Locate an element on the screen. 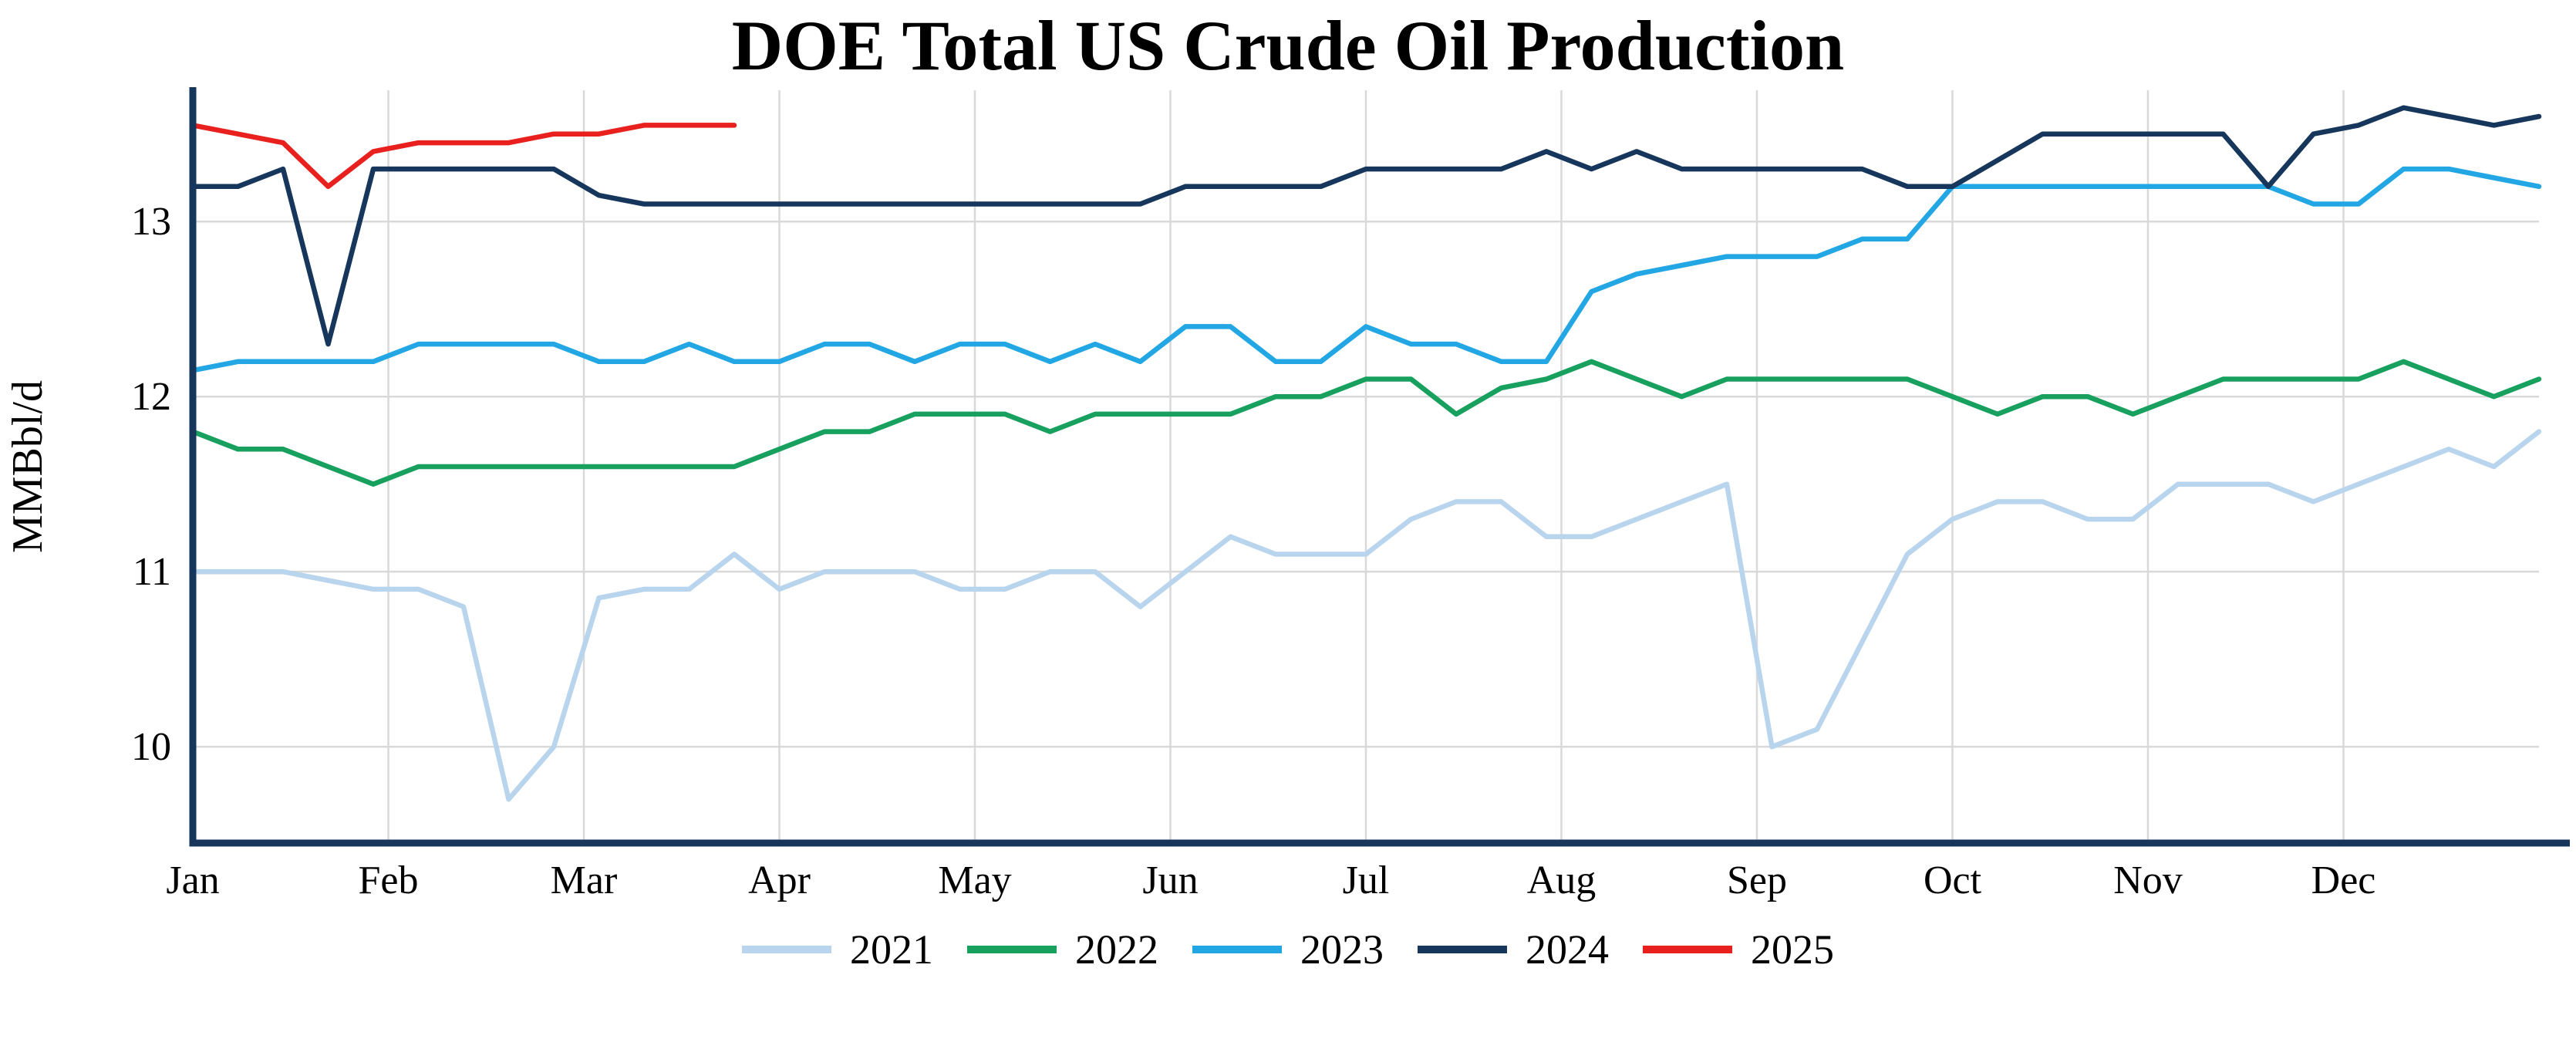 This screenshot has width=2576, height=1049. legend-item: 2025 is located at coordinates (1738, 949).